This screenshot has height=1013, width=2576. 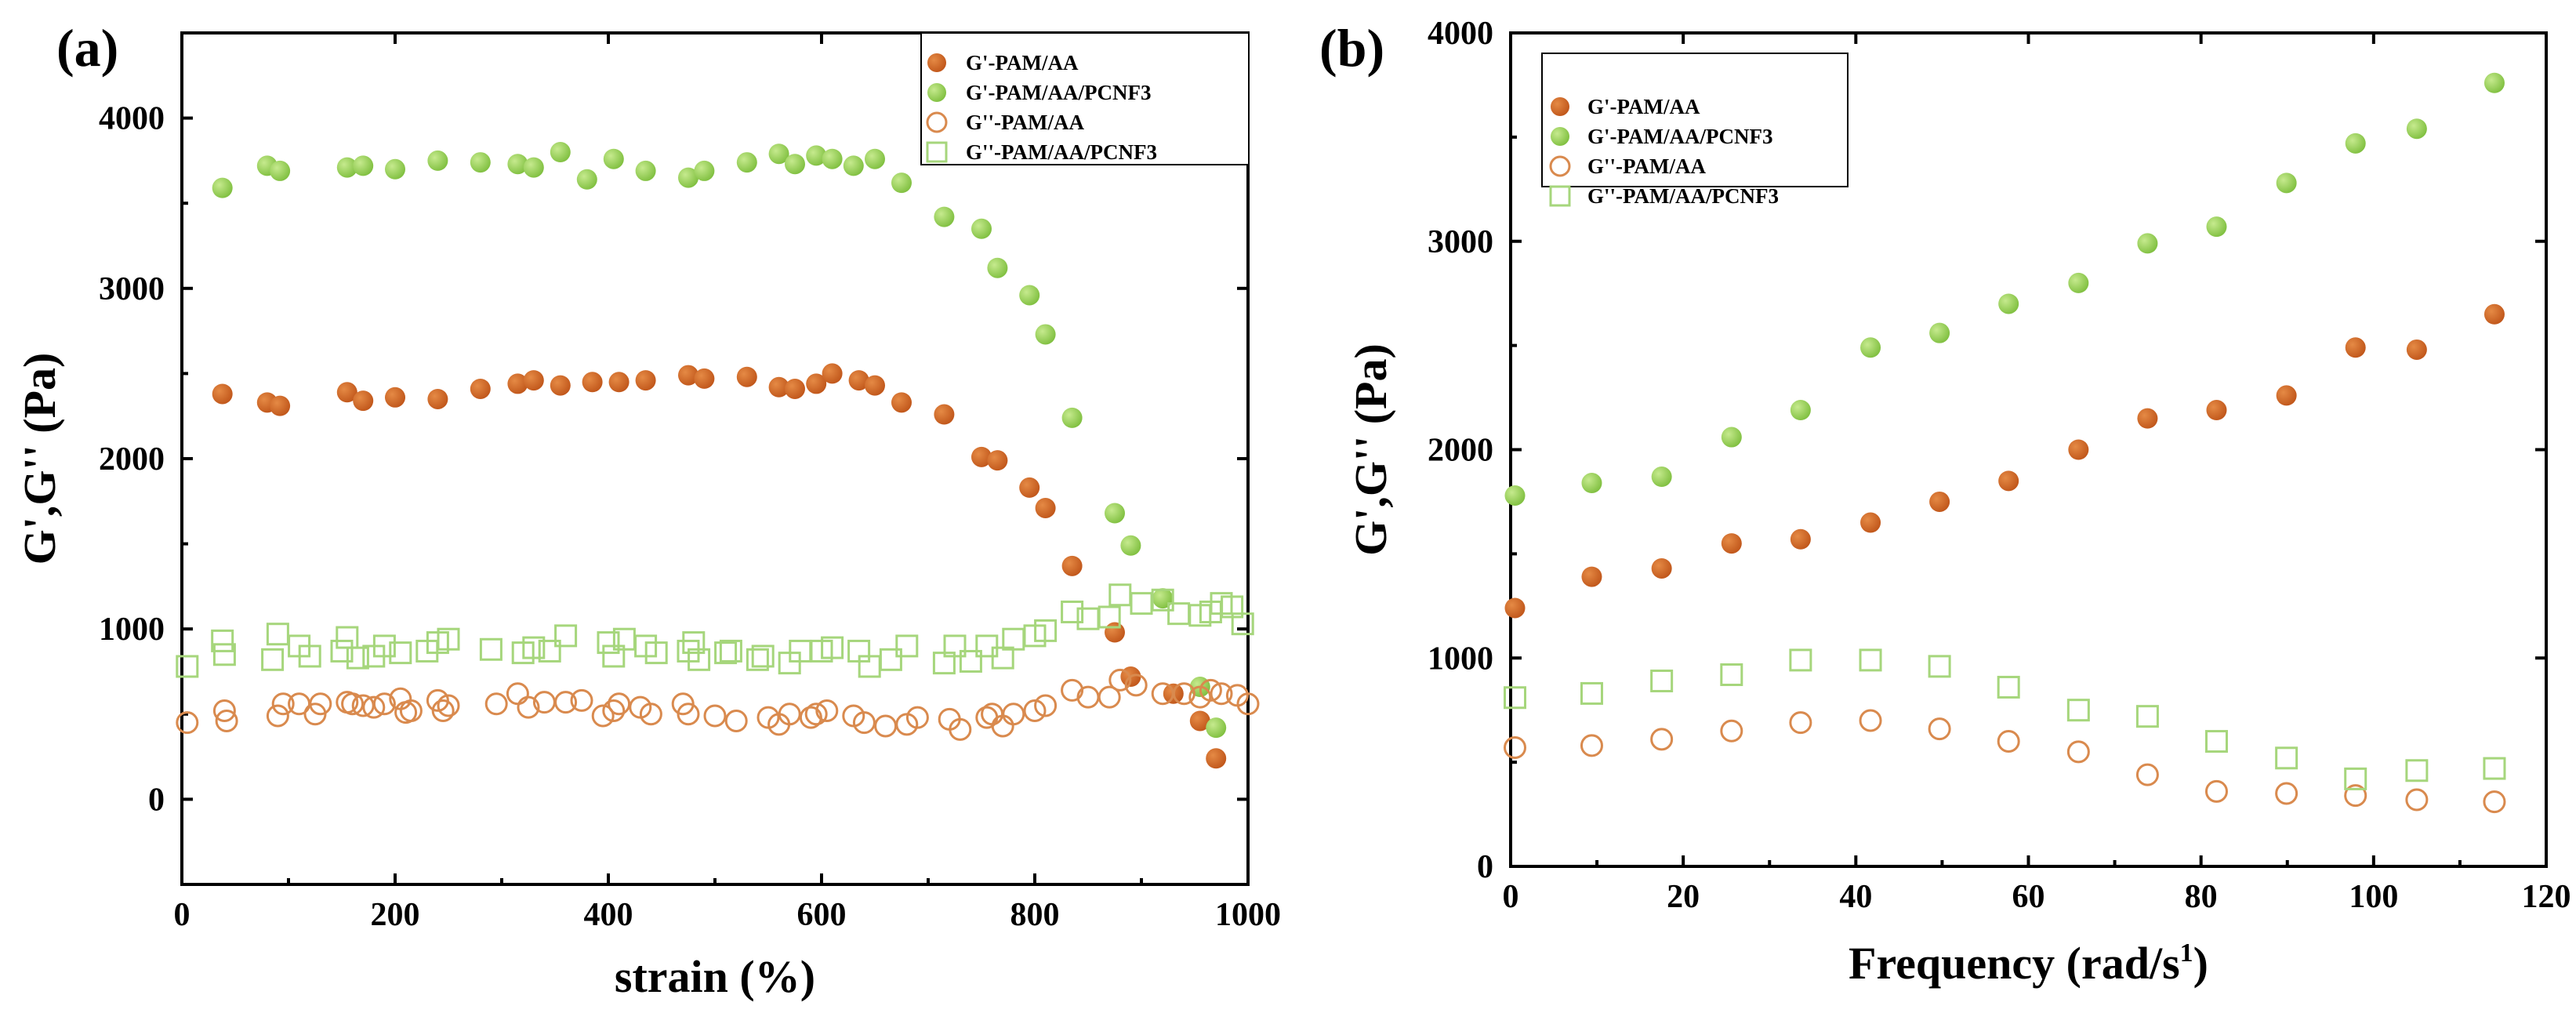 What do you see at coordinates (1560, 196) in the screenshot?
I see `p1-legend-marker` at bounding box center [1560, 196].